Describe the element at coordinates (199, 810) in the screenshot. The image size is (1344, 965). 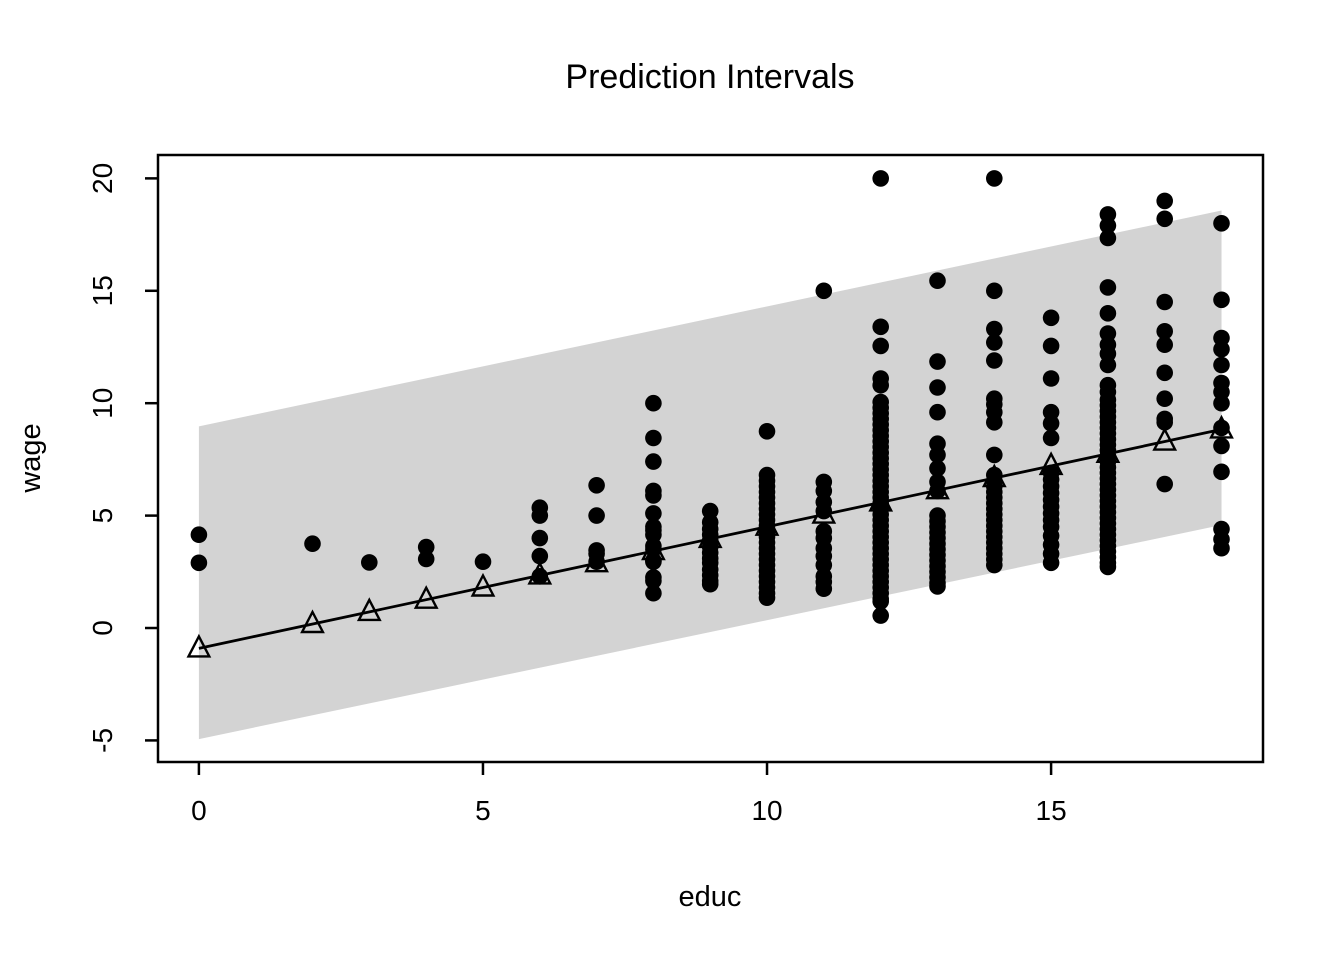
I see `x-tick-label: 0` at that location.